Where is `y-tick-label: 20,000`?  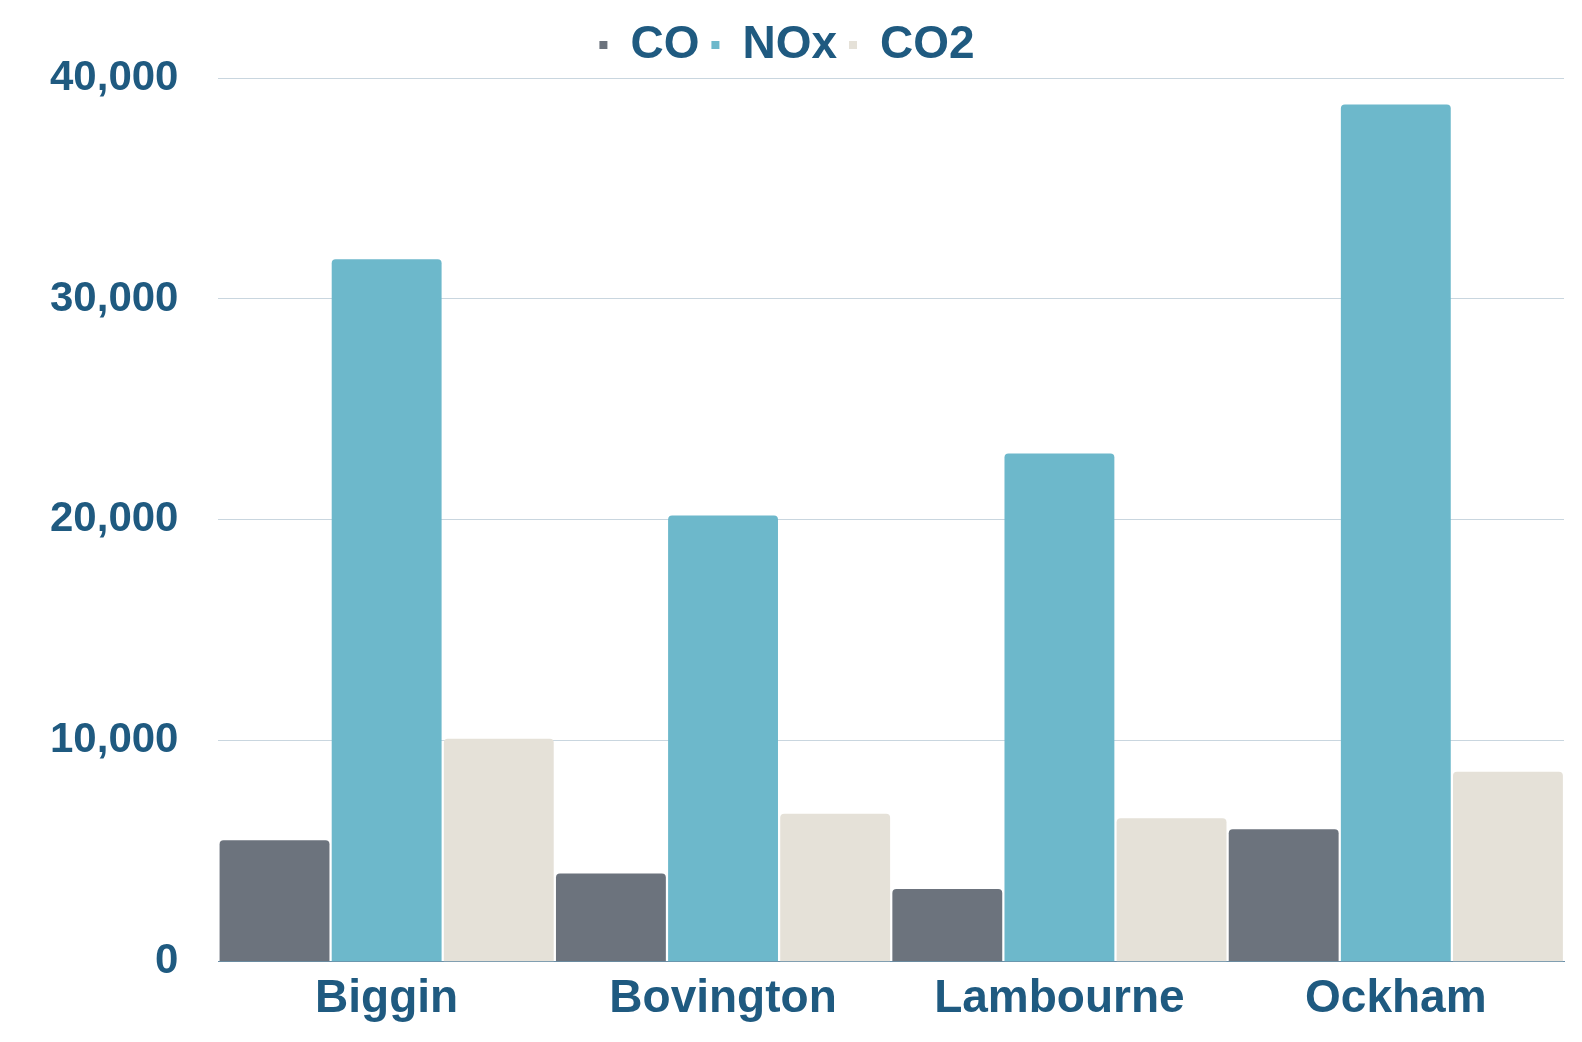 y-tick-label: 20,000 is located at coordinates (114, 517).